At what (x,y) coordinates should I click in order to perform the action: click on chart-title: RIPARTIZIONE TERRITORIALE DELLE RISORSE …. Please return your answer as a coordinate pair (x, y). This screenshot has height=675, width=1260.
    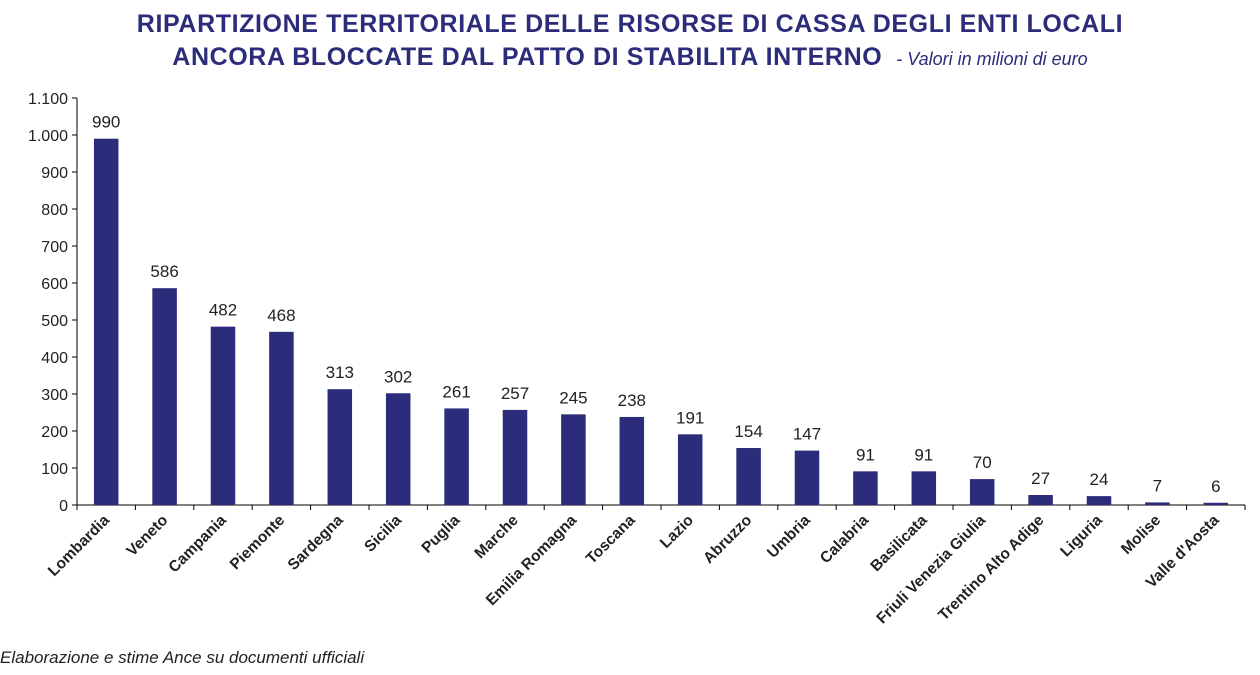
    Looking at the image, I should click on (630, 24).